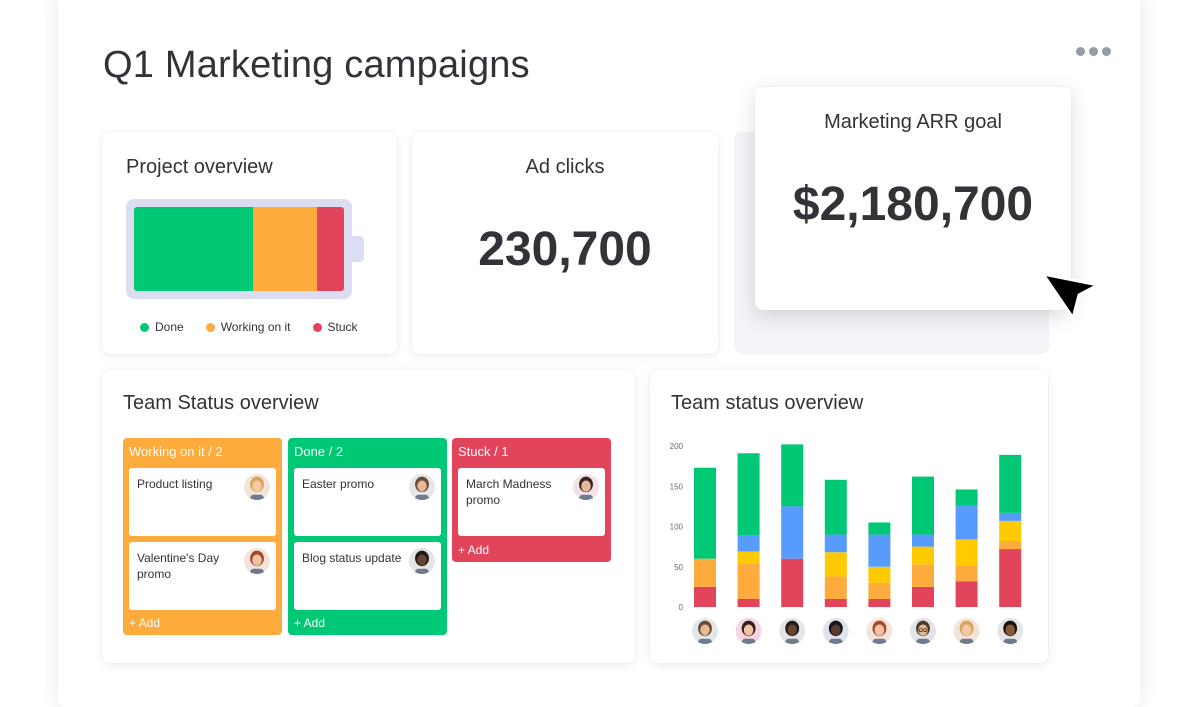 This screenshot has width=1198, height=707. Describe the element at coordinates (483, 451) in the screenshot. I see `kanban-column-header: Stuck / 1` at that location.